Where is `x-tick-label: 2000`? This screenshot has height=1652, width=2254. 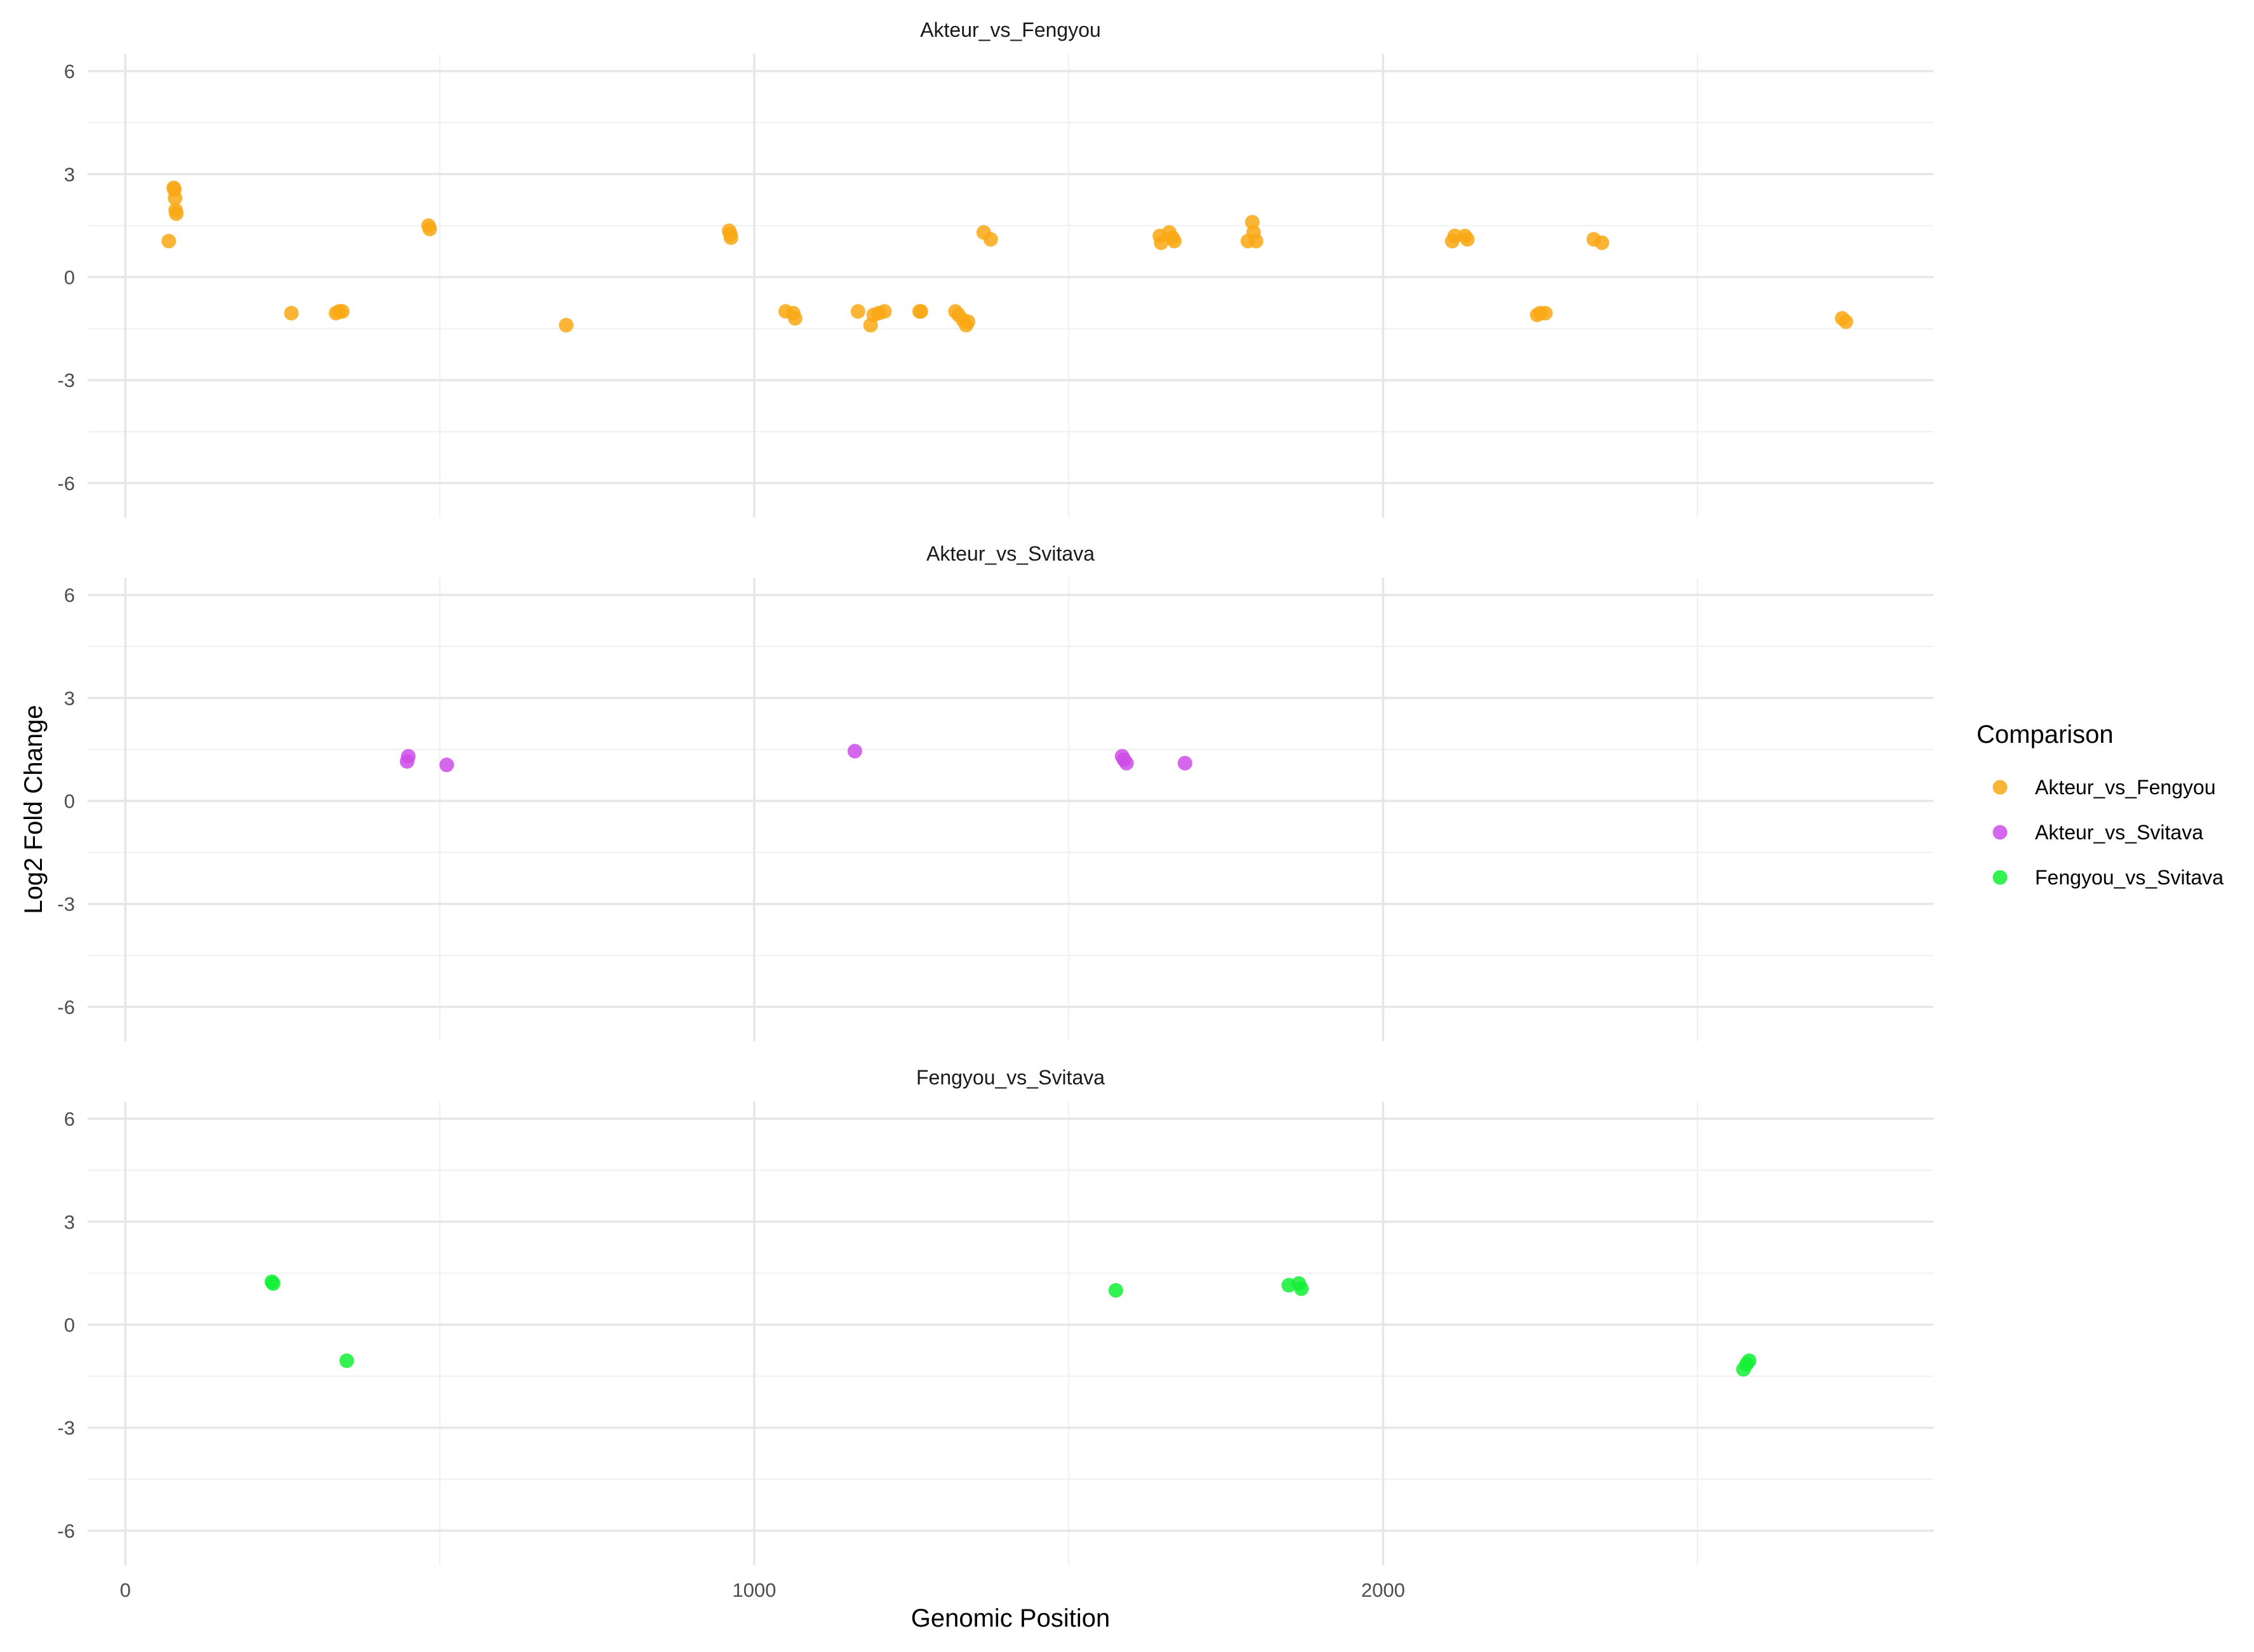
x-tick-label: 2000 is located at coordinates (1383, 1590).